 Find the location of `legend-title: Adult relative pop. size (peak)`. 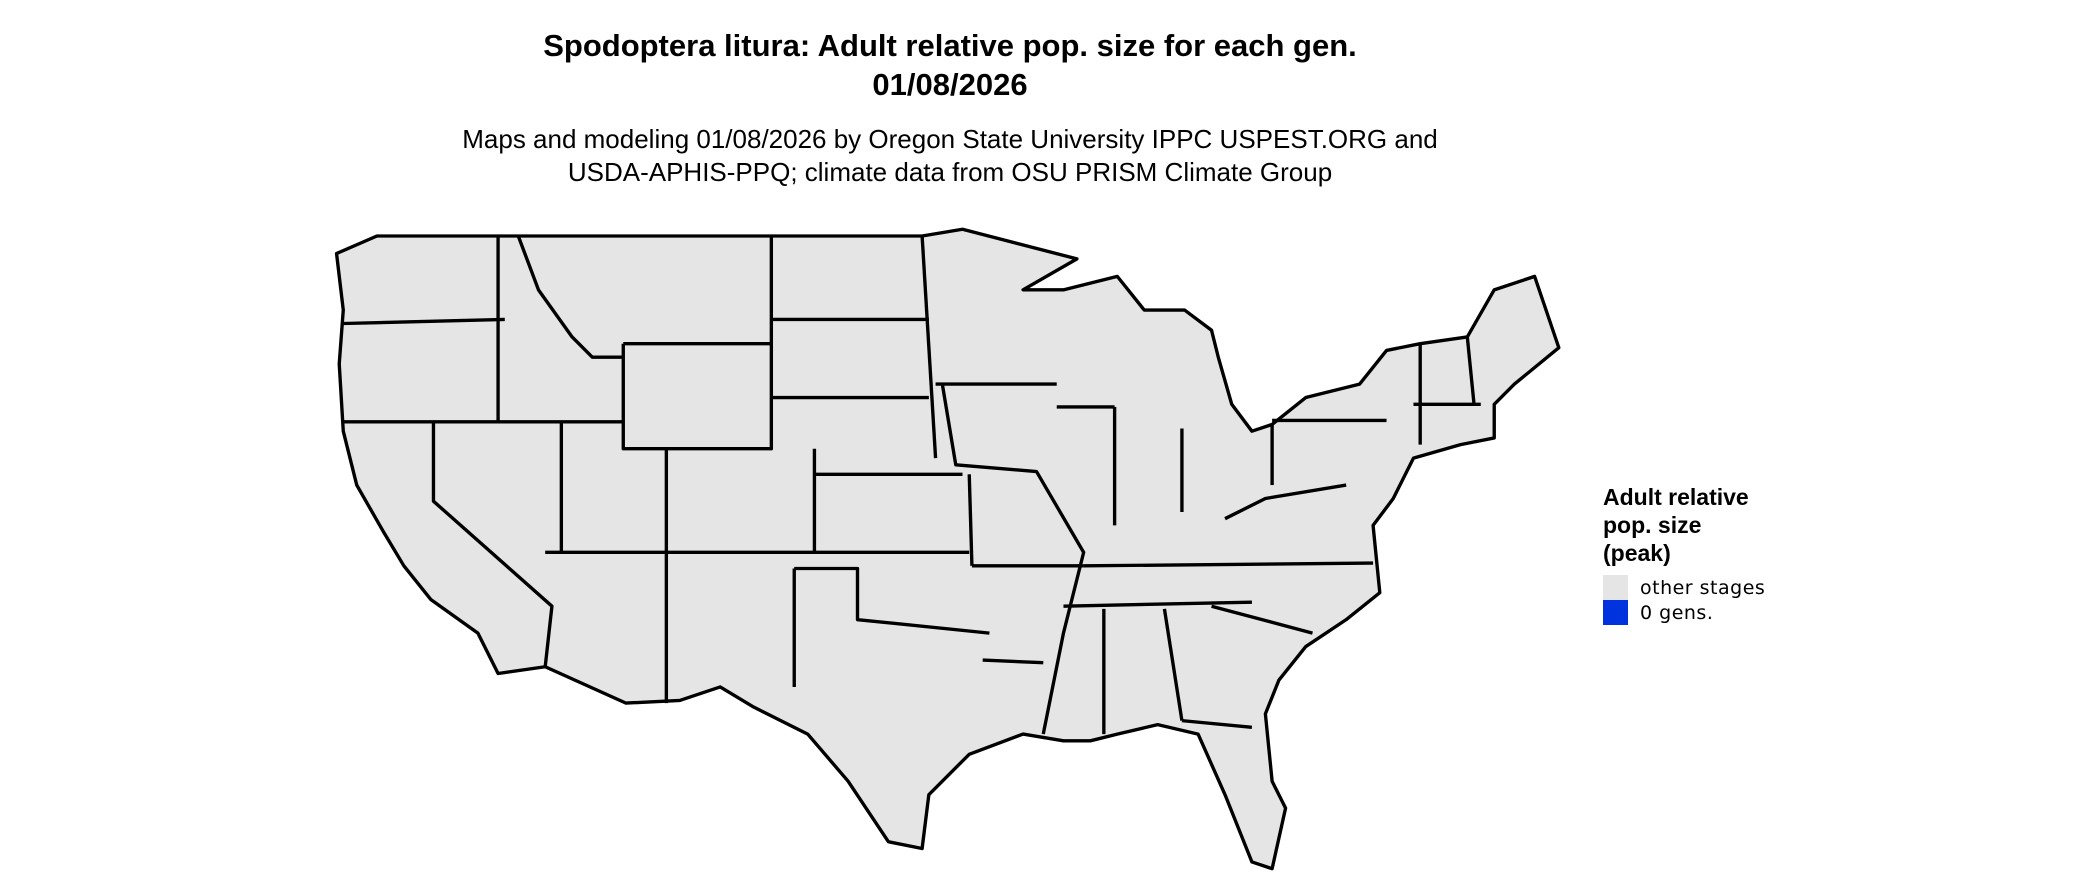

legend-title: Adult relative pop. size (peak) is located at coordinates (1703, 525).